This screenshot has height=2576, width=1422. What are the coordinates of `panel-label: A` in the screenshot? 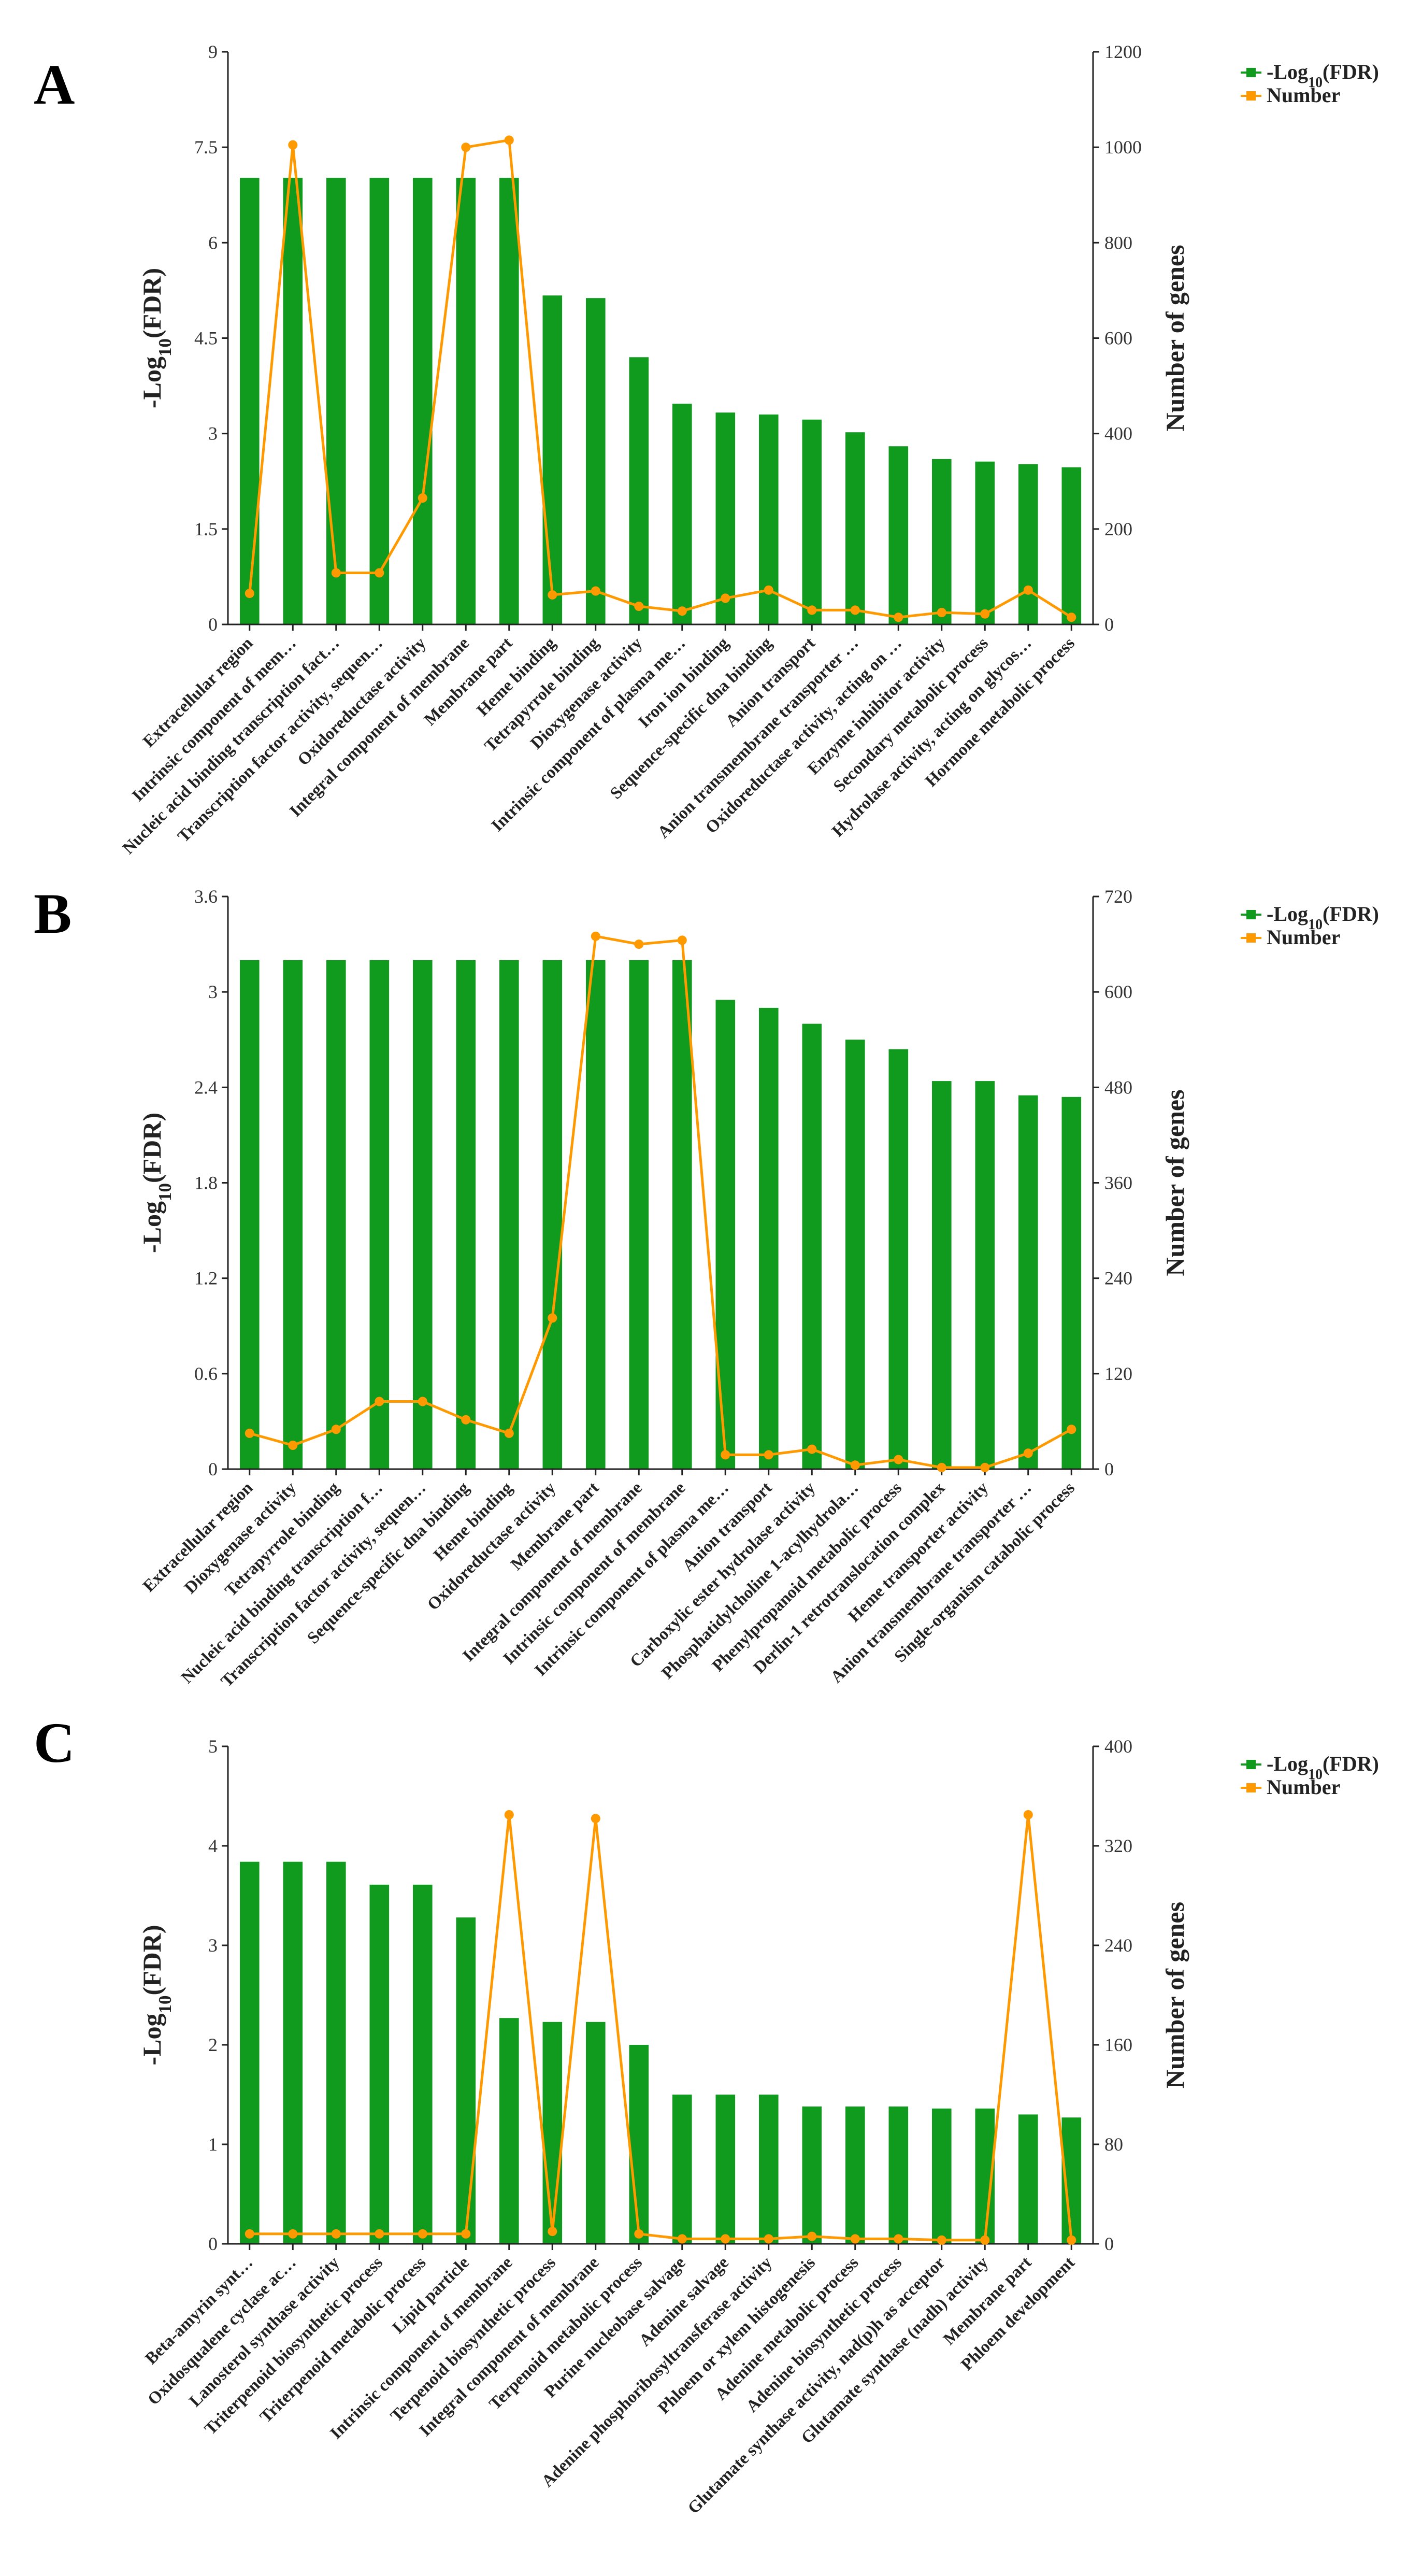 It's located at (55, 84).